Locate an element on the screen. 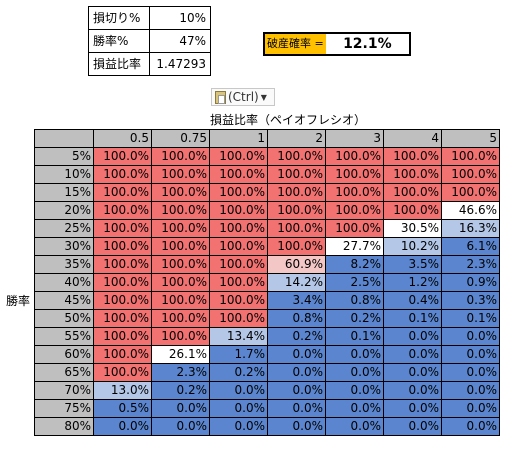 This screenshot has width=515, height=474. table-cell: 1.7% is located at coordinates (238, 354).